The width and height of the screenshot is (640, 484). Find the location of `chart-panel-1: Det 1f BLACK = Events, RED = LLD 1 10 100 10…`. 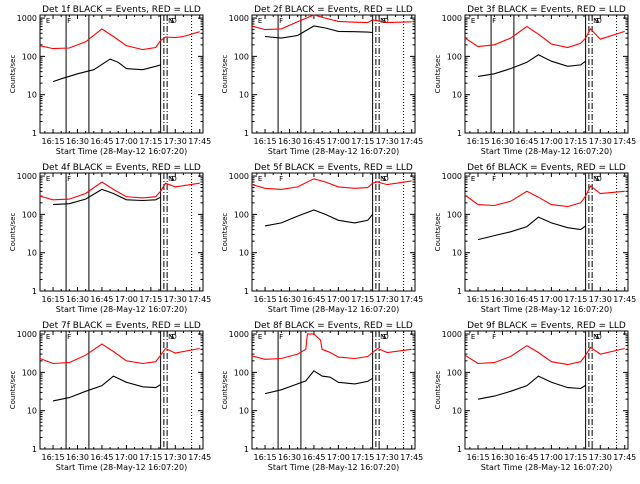

chart-panel-1: Det 1f BLACK = Events, RED = LLD 1 10 100 10… is located at coordinates (110, 80).